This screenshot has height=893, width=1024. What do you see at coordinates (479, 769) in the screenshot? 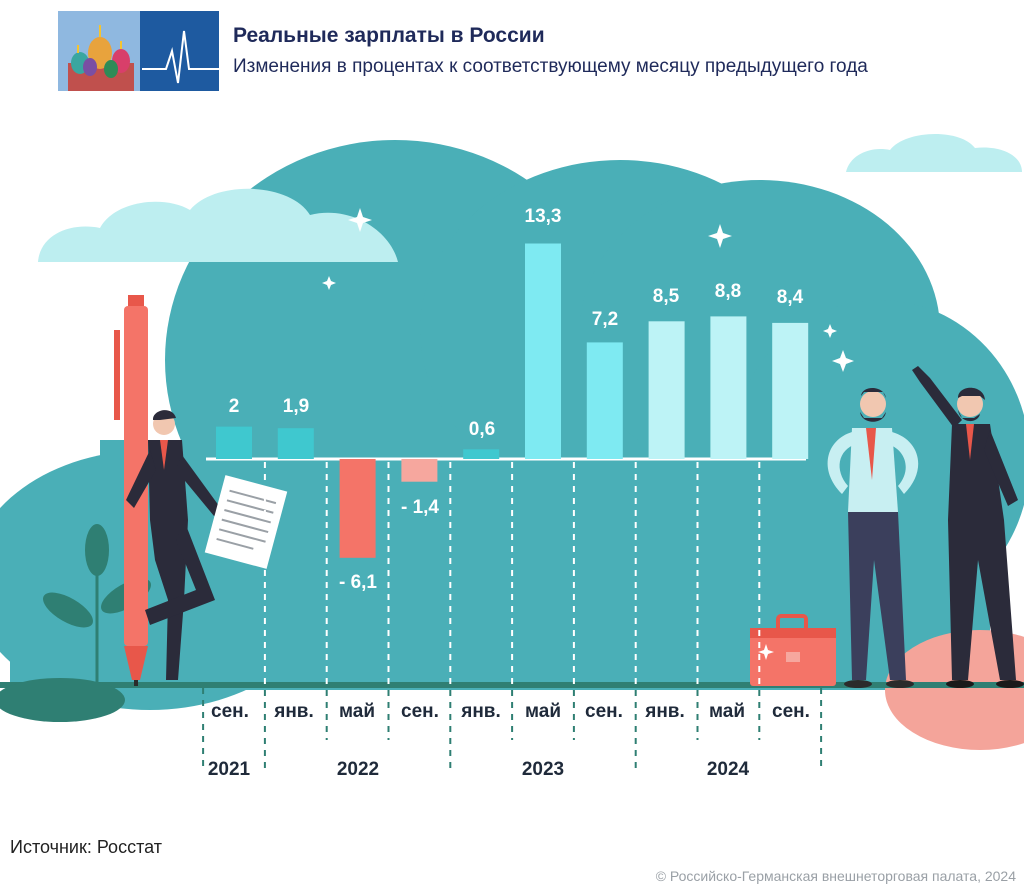
I see `year-labels: 2021 2022 2023 2024` at bounding box center [479, 769].